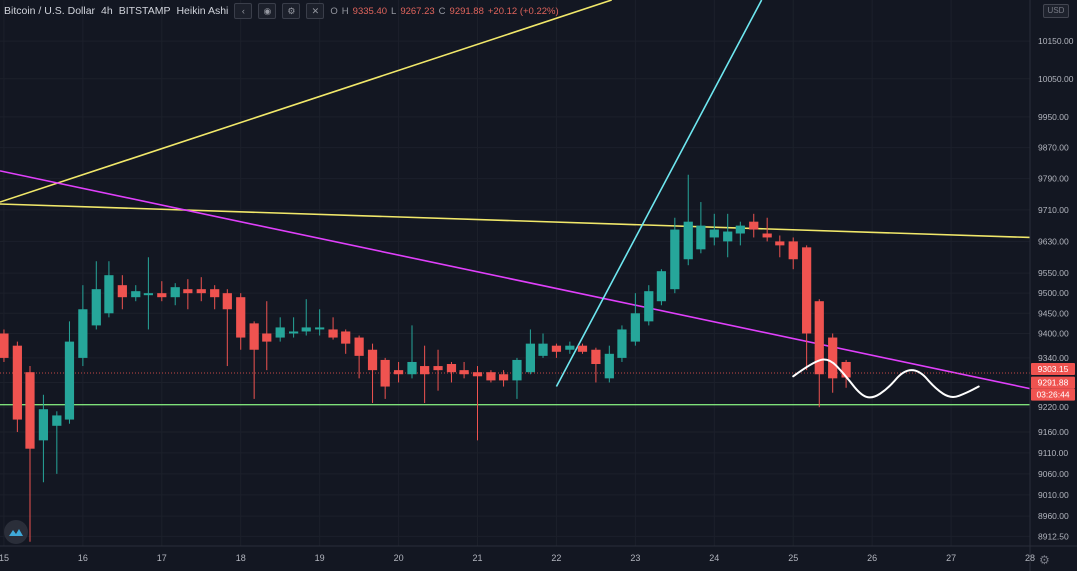 Image resolution: width=1077 pixels, height=571 pixels. What do you see at coordinates (517, 558) in the screenshot?
I see `time-axis: 15 16 17 18 19 20 21 22 23 24 25 26 27 28` at bounding box center [517, 558].